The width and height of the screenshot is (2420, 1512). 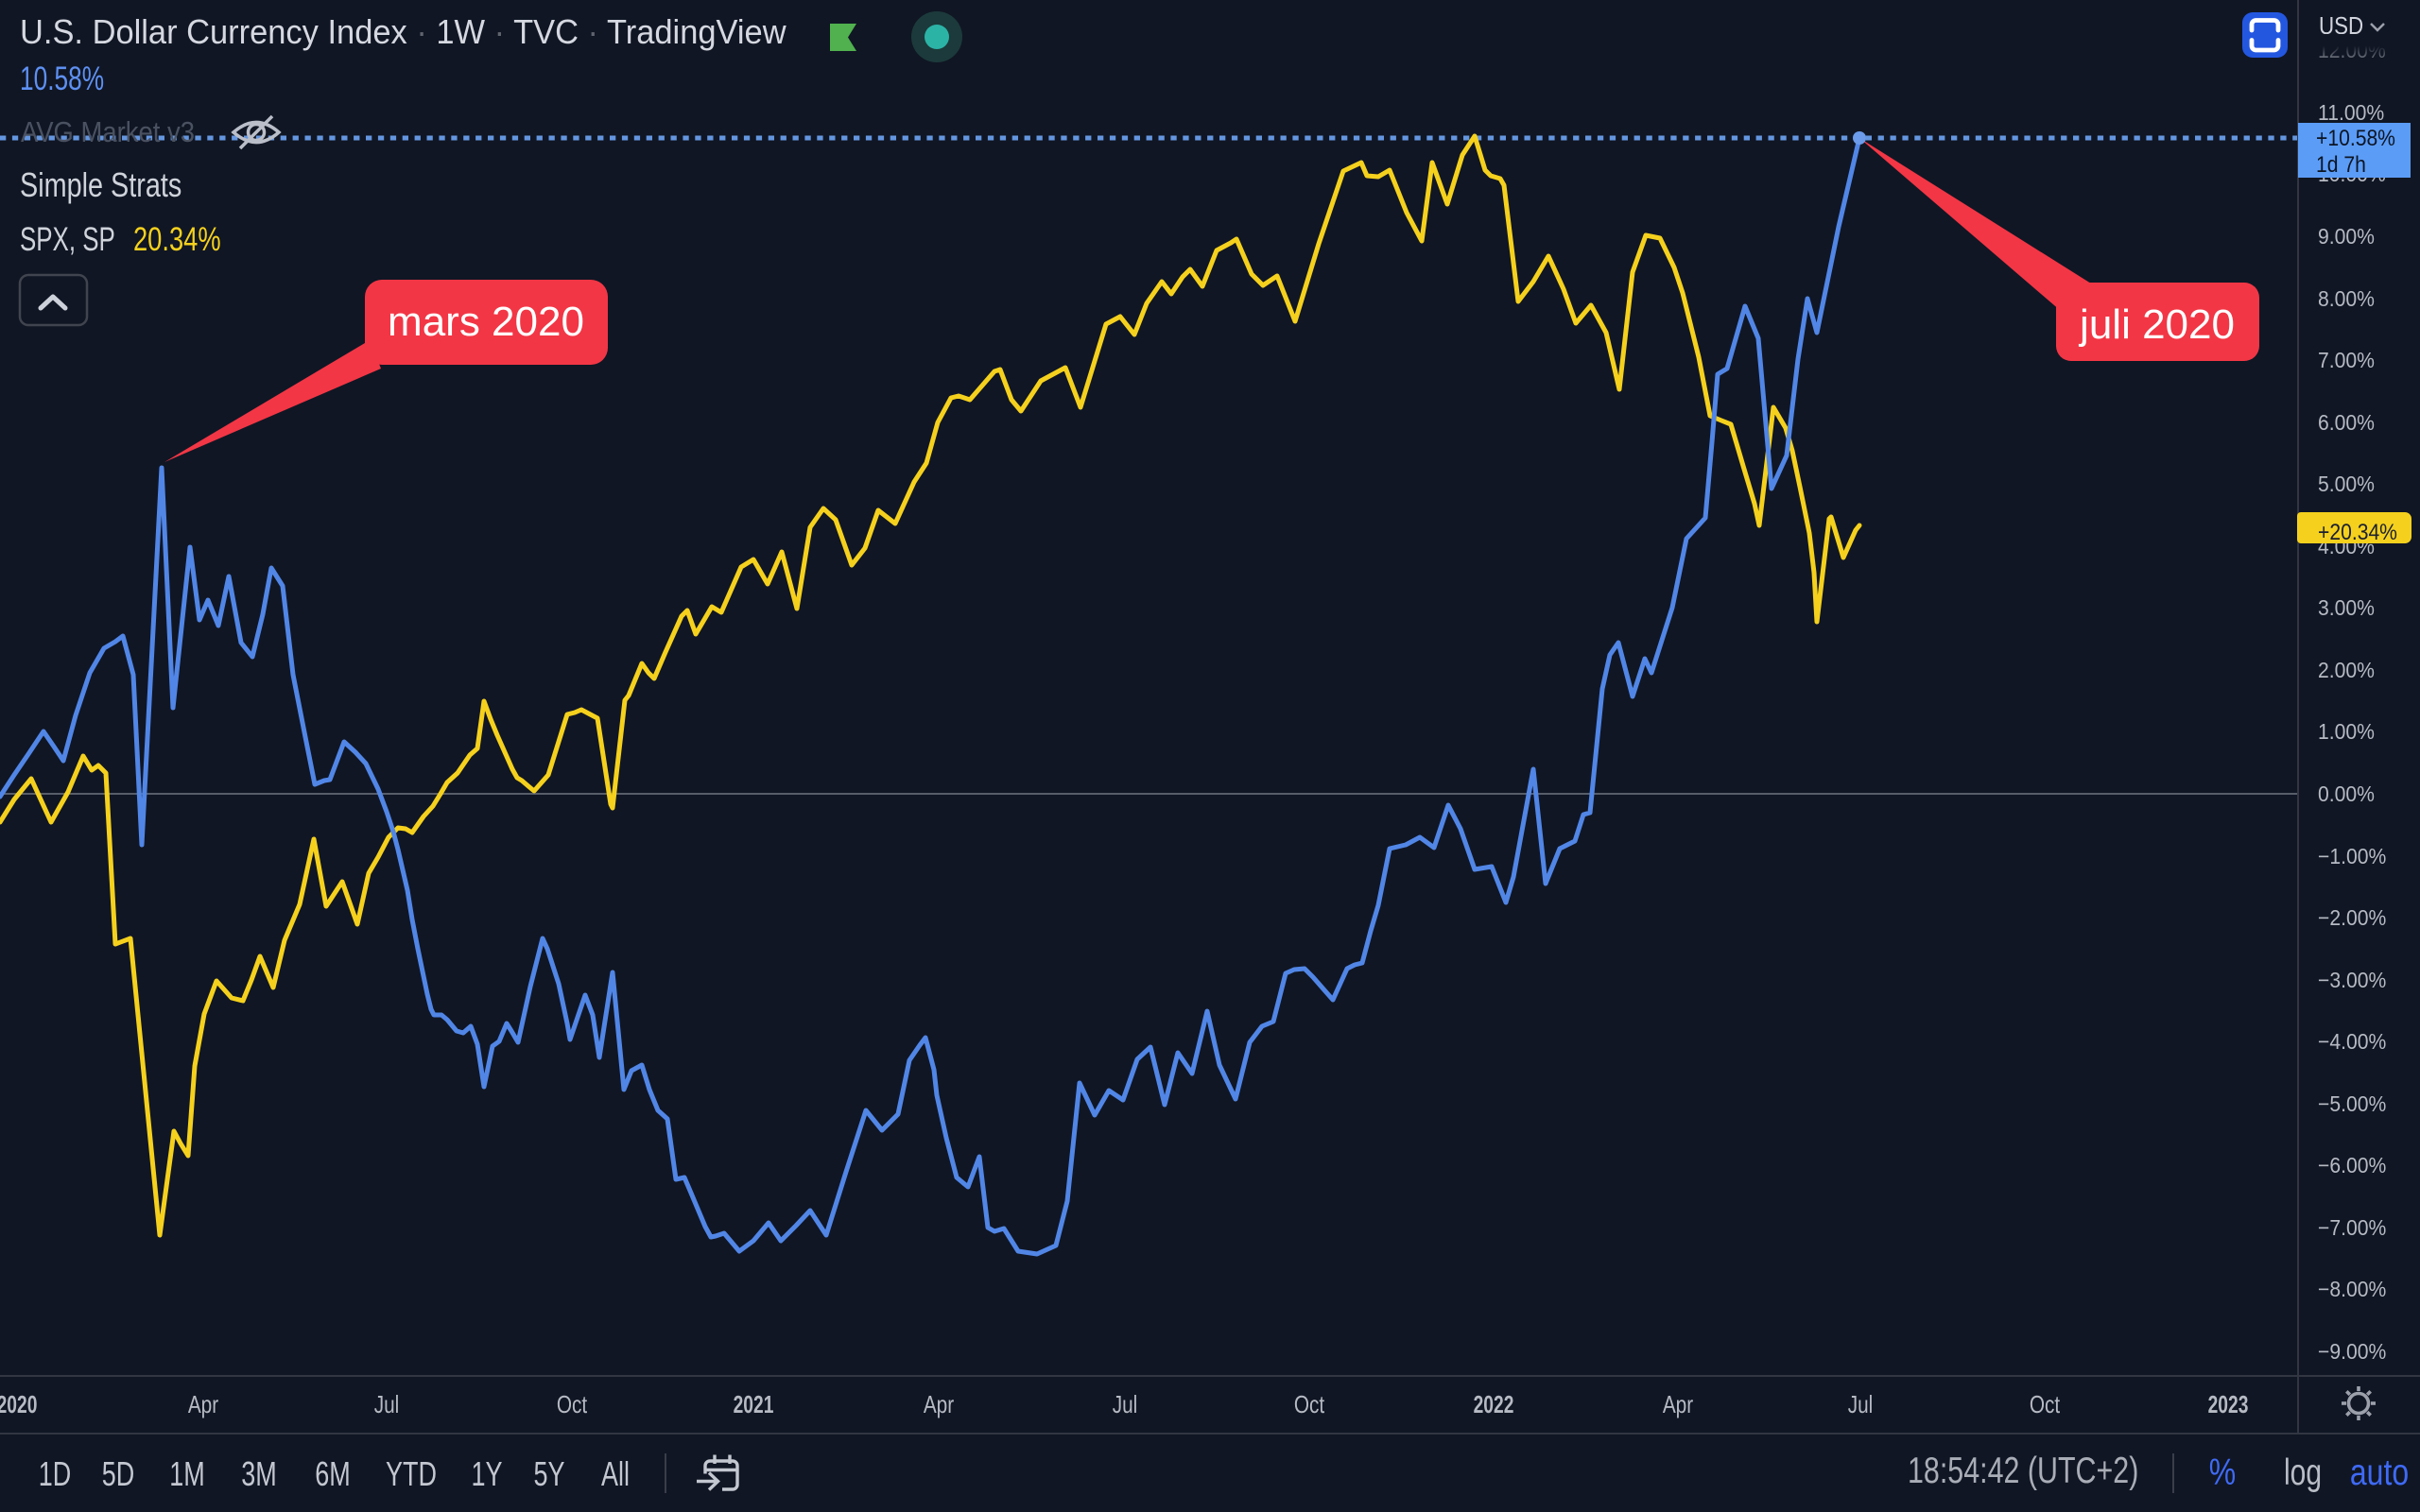 What do you see at coordinates (486, 322) in the screenshot?
I see `svg-text: mars 2020` at bounding box center [486, 322].